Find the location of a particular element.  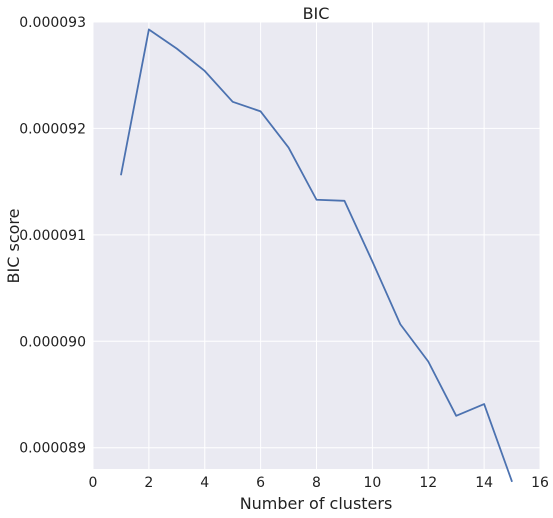

y-tick-label: 0.000089 is located at coordinates (52, 449).